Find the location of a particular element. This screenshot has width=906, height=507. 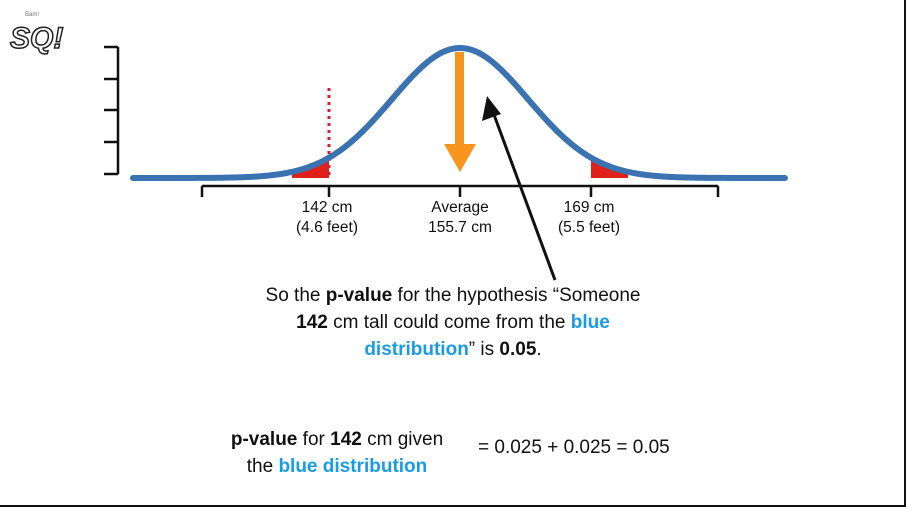

equation-lhs-line2: the blue distribution is located at coordinates (337, 466).